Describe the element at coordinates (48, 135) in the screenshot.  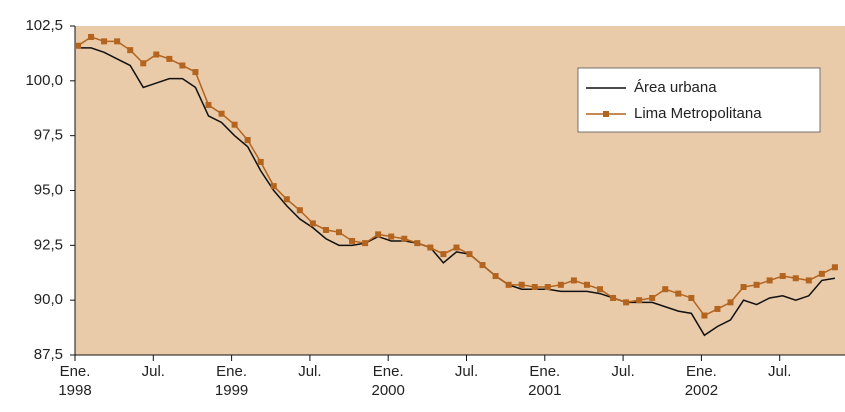
I see `y-tick-label: 97,5` at that location.